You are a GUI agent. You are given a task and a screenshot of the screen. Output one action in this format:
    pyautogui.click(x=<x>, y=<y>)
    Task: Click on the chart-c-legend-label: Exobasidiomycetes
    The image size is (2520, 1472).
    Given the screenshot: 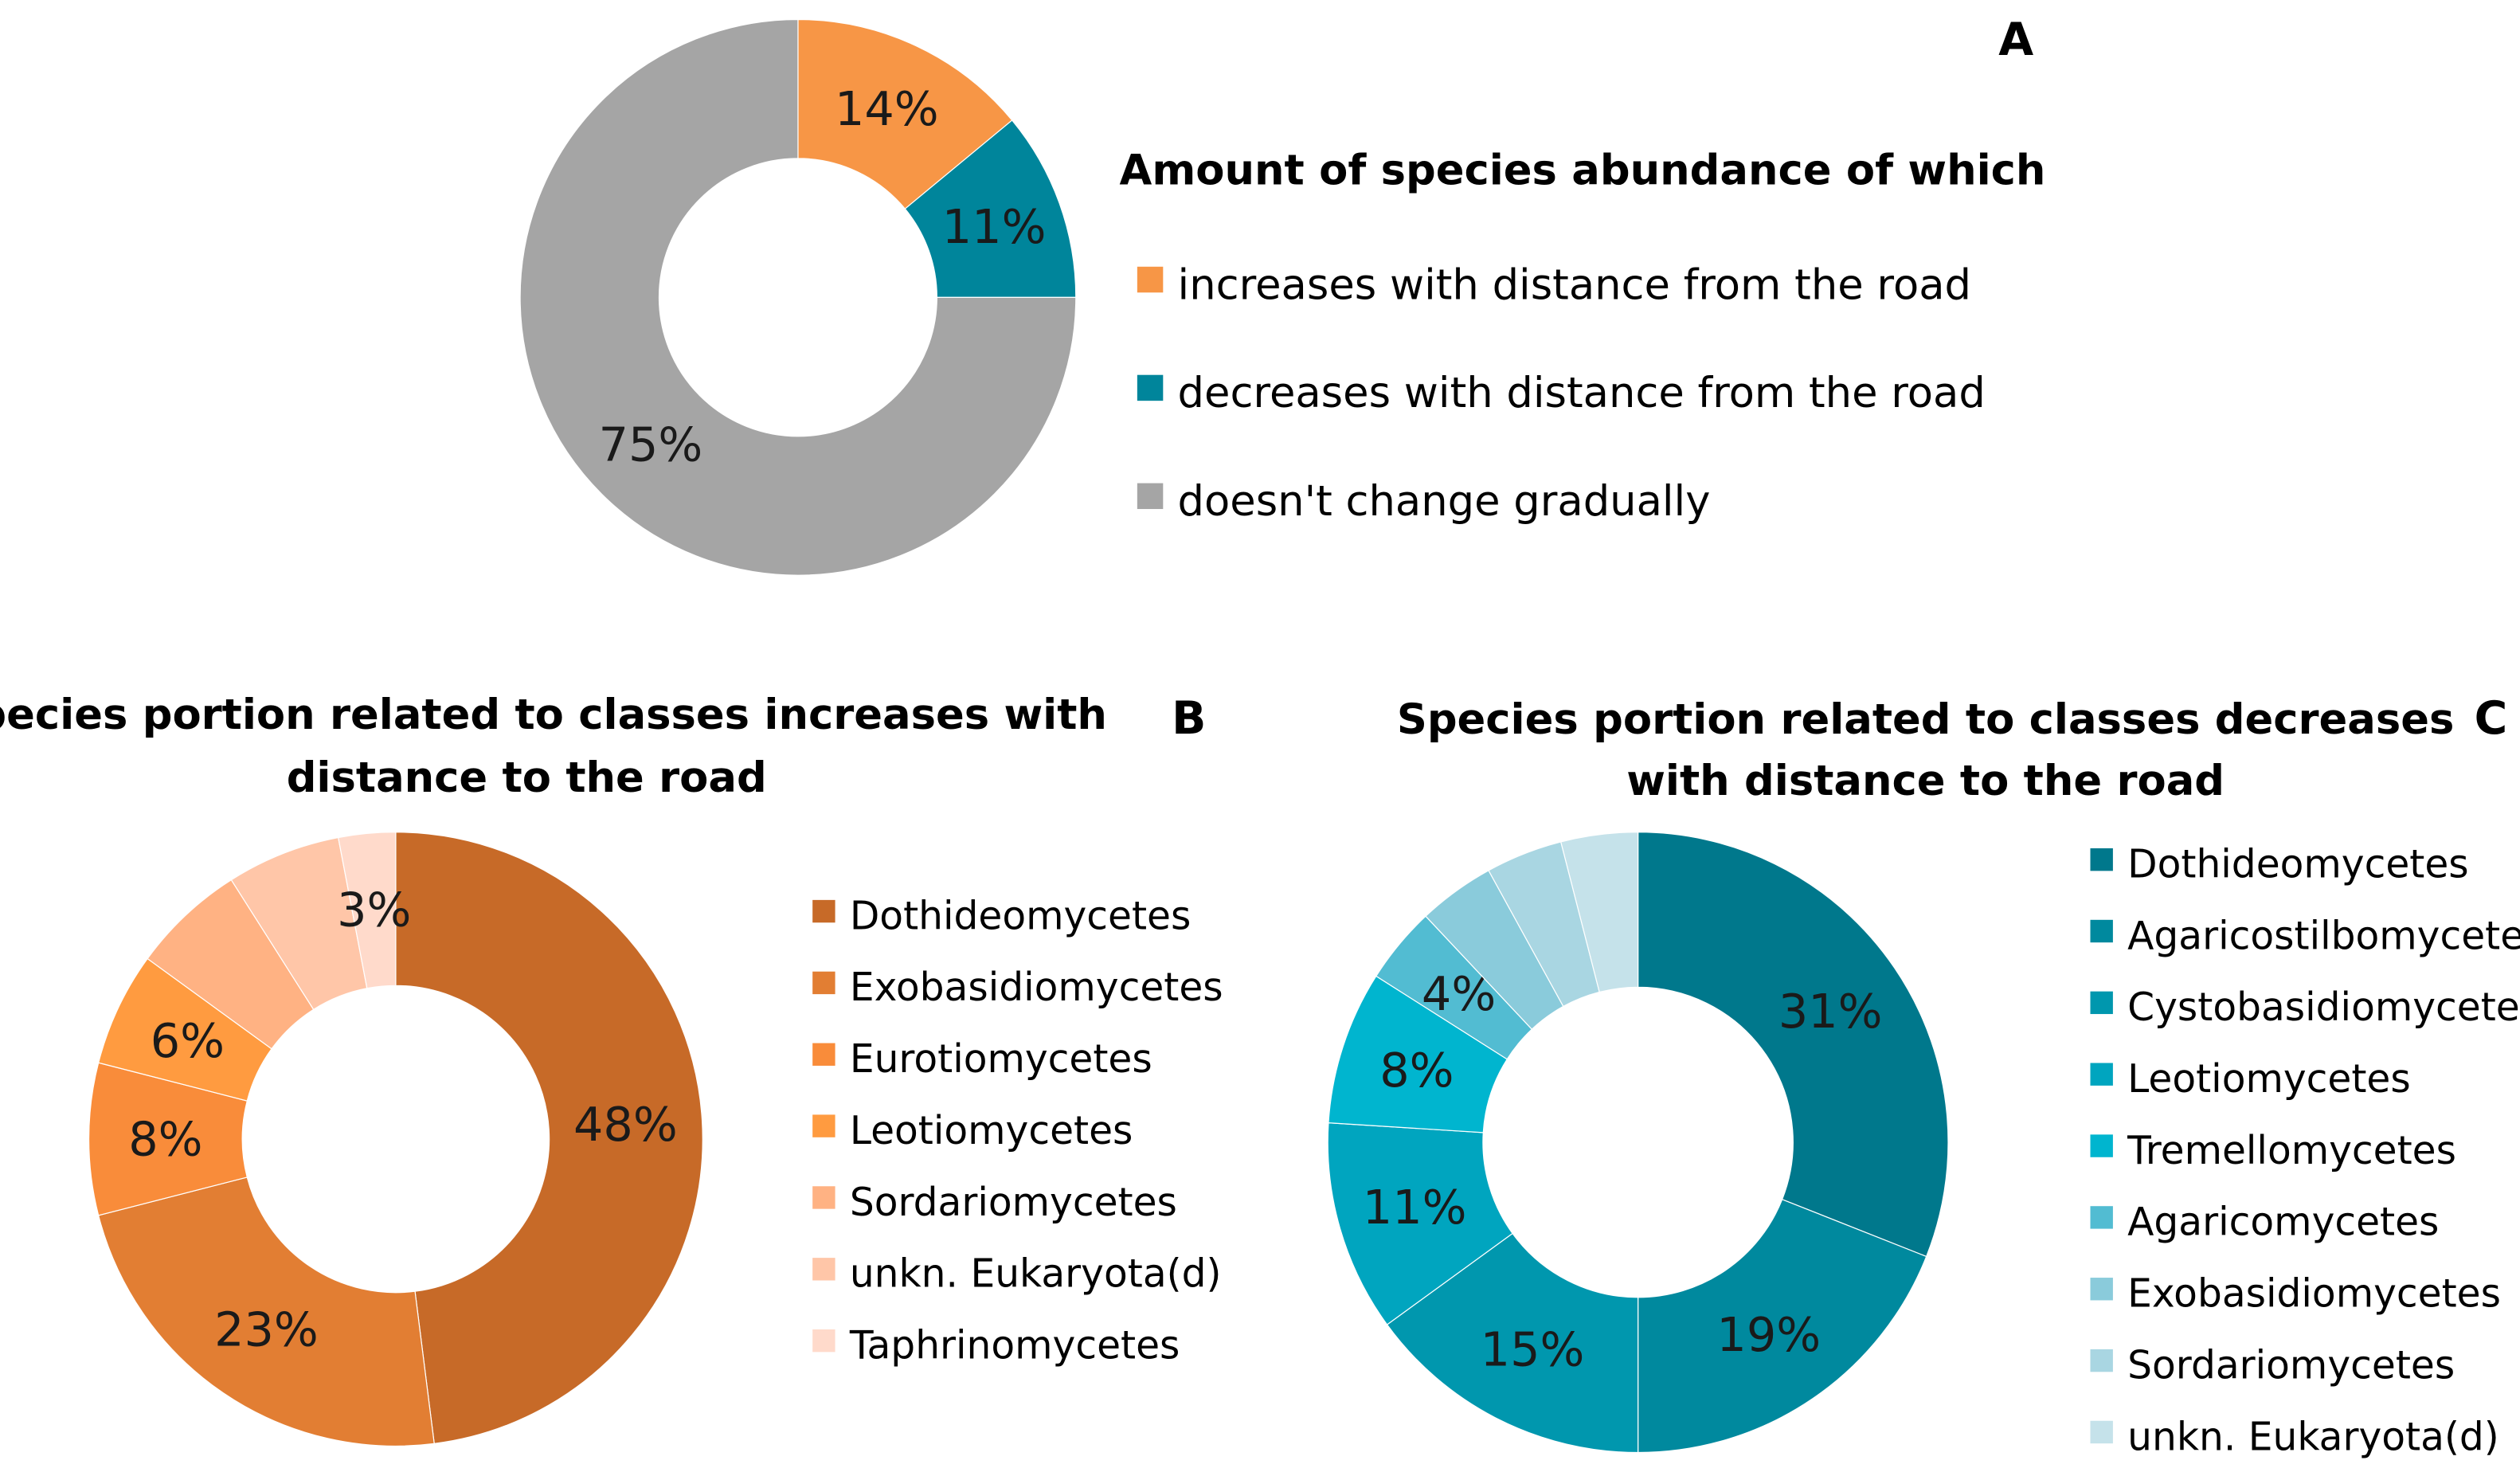 What is the action you would take?
    pyautogui.click(x=2314, y=1294)
    